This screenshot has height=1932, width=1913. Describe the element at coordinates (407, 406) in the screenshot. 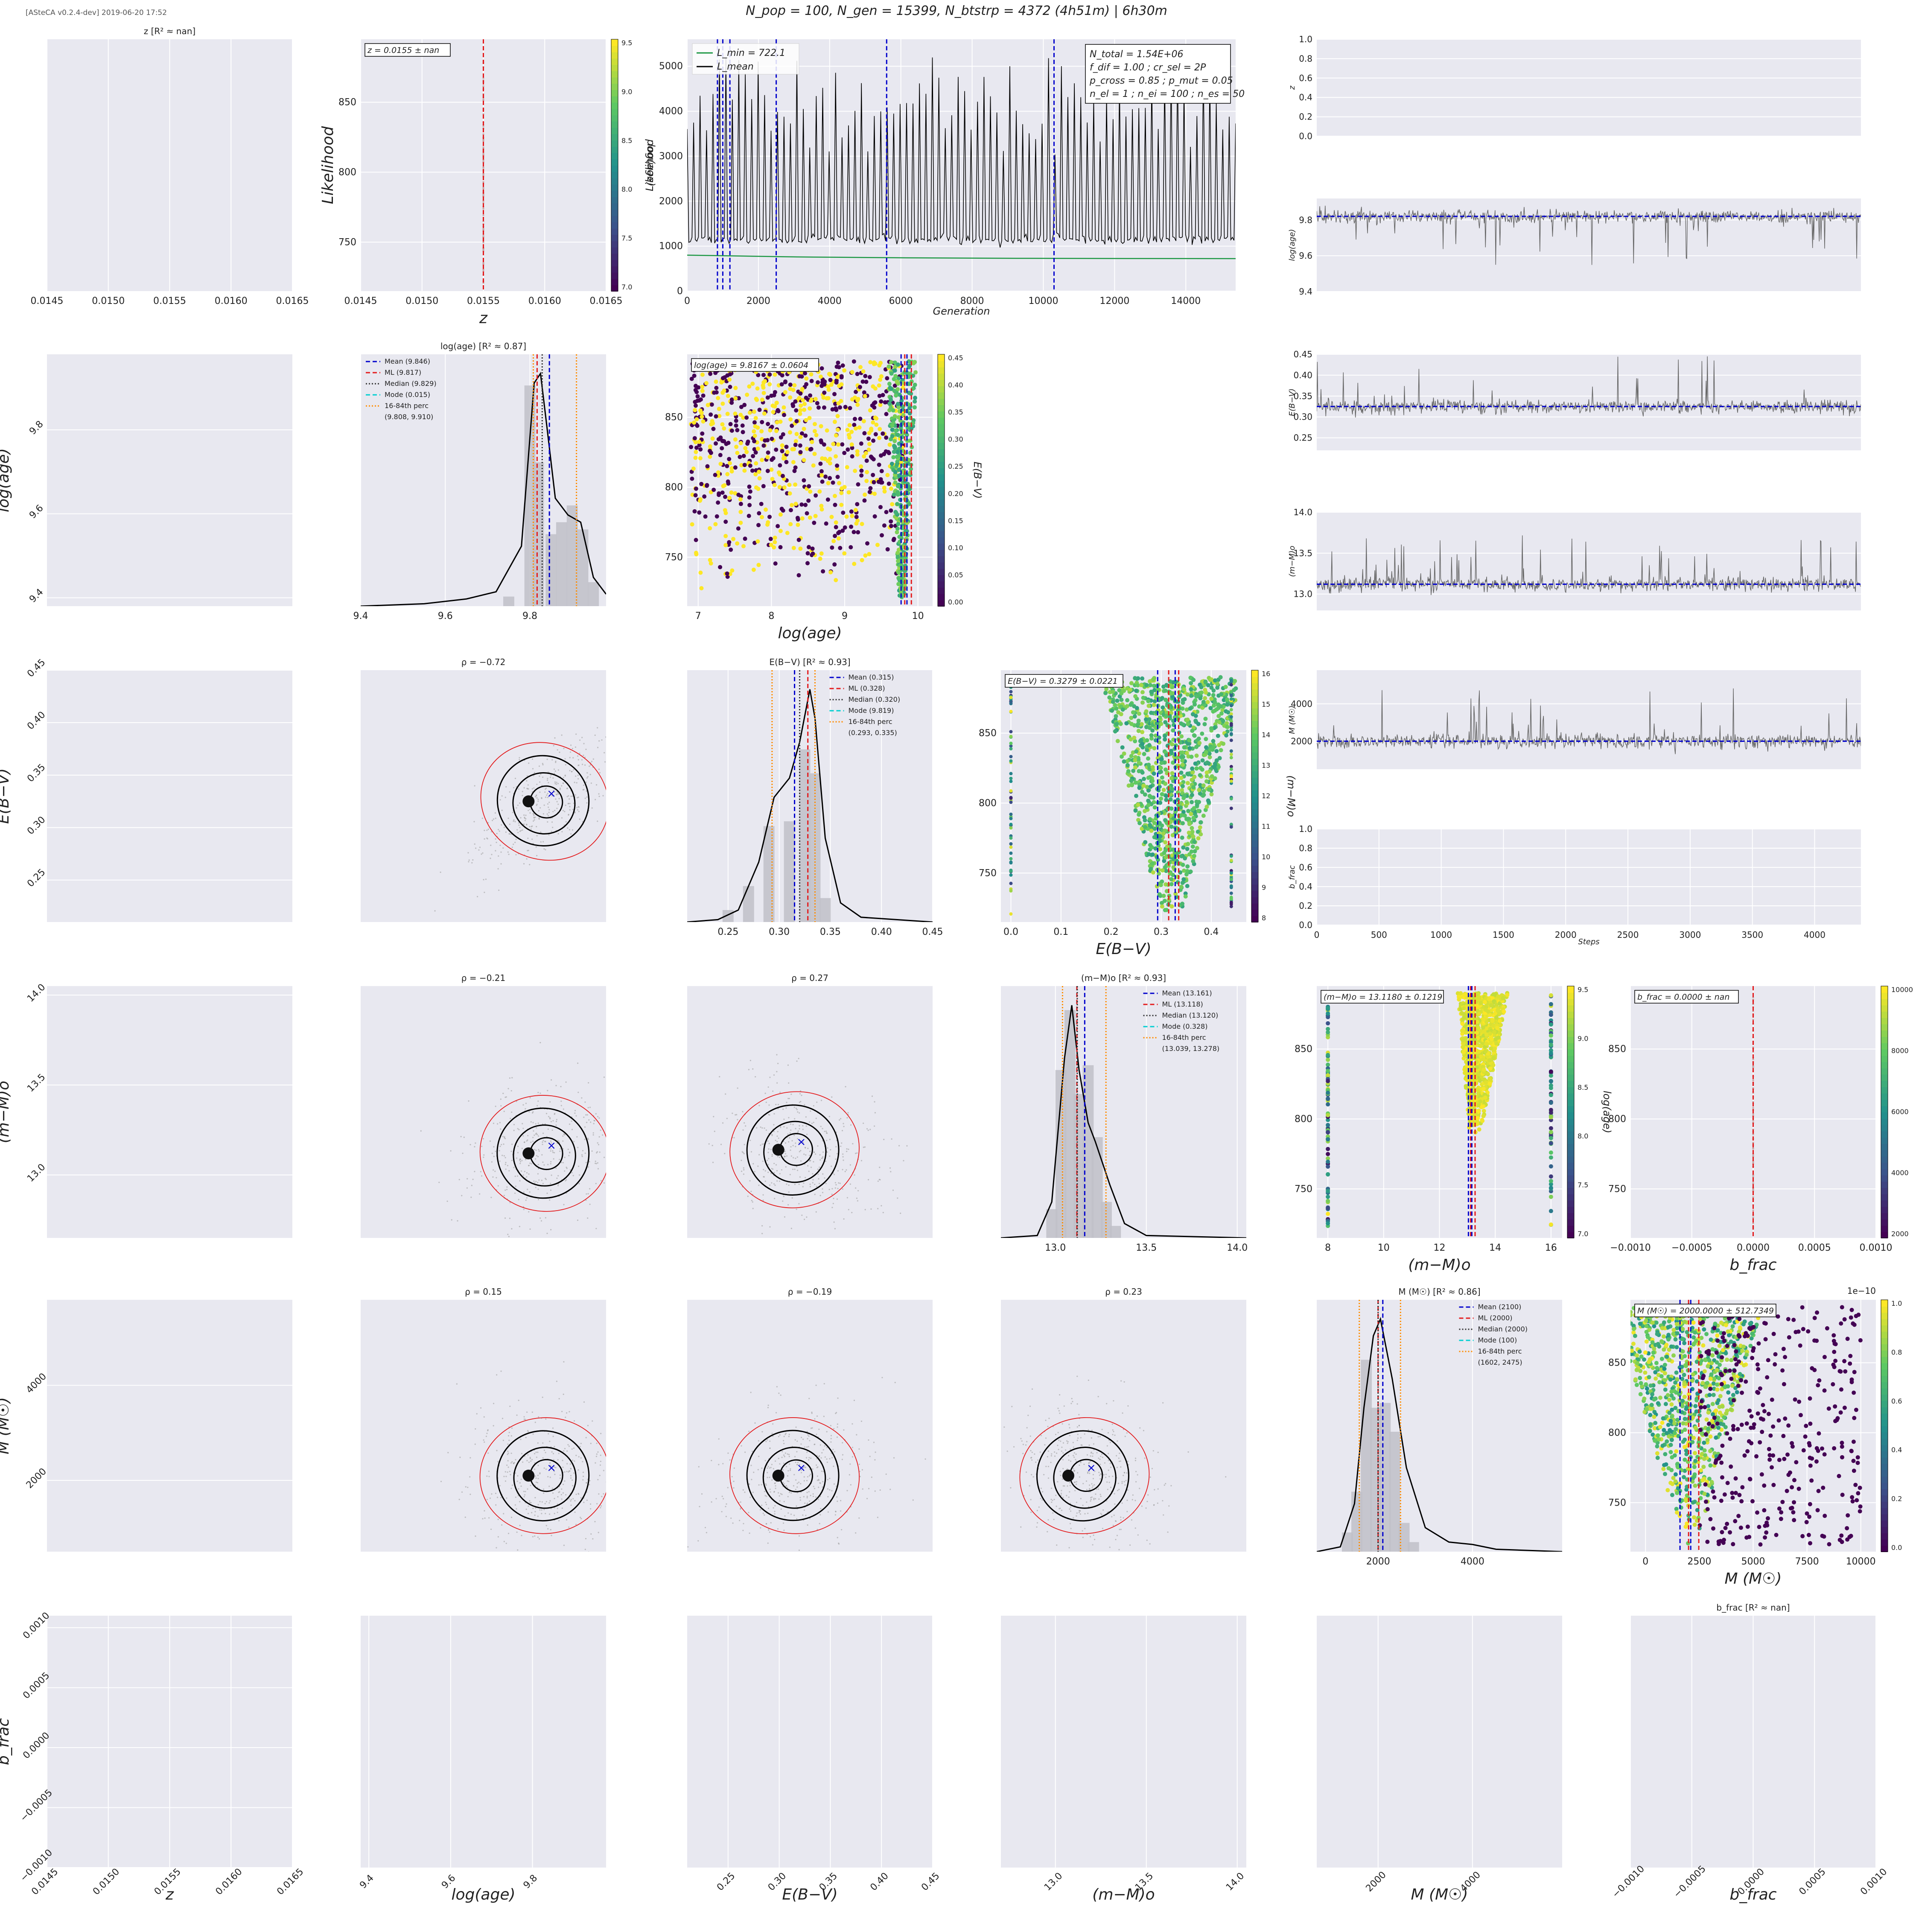

I see `legend-entry: 16-84th perc` at that location.